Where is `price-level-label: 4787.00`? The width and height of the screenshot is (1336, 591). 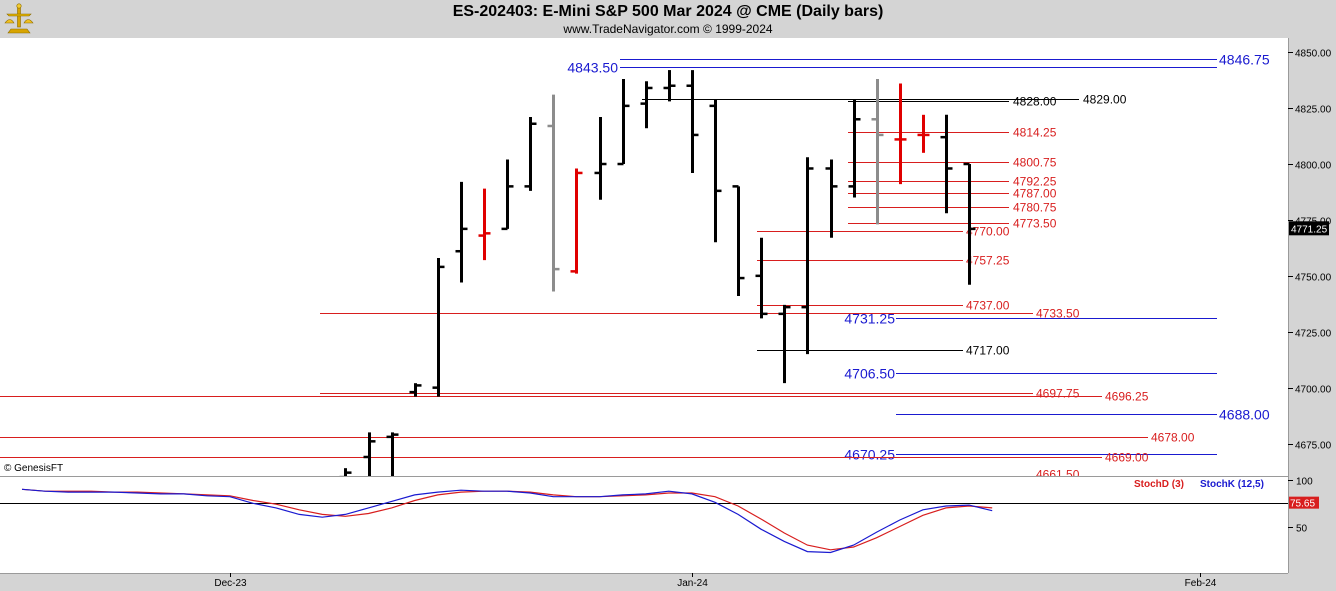 price-level-label: 4787.00 is located at coordinates (1035, 194).